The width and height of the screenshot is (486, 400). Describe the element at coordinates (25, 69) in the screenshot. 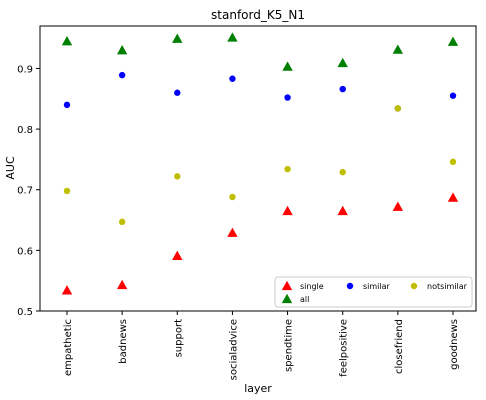

I see `y-tick-label: 0.9` at that location.